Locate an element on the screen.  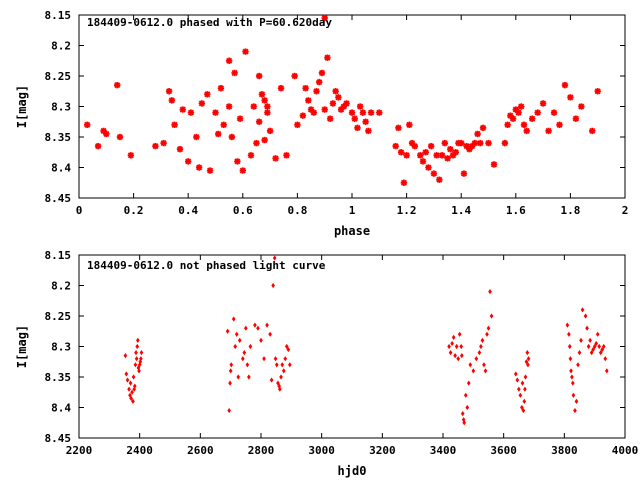
y-axis-title: I[mag] is located at coordinates (22, 346).